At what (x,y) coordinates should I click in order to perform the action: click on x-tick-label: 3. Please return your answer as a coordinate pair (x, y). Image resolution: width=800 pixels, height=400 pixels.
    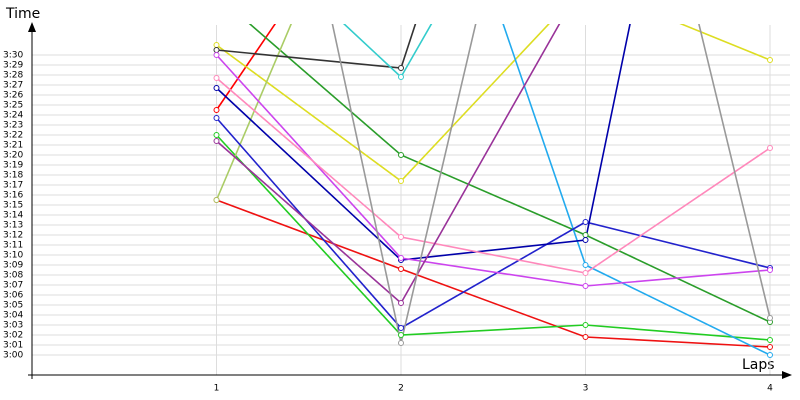
    Looking at the image, I should click on (586, 389).